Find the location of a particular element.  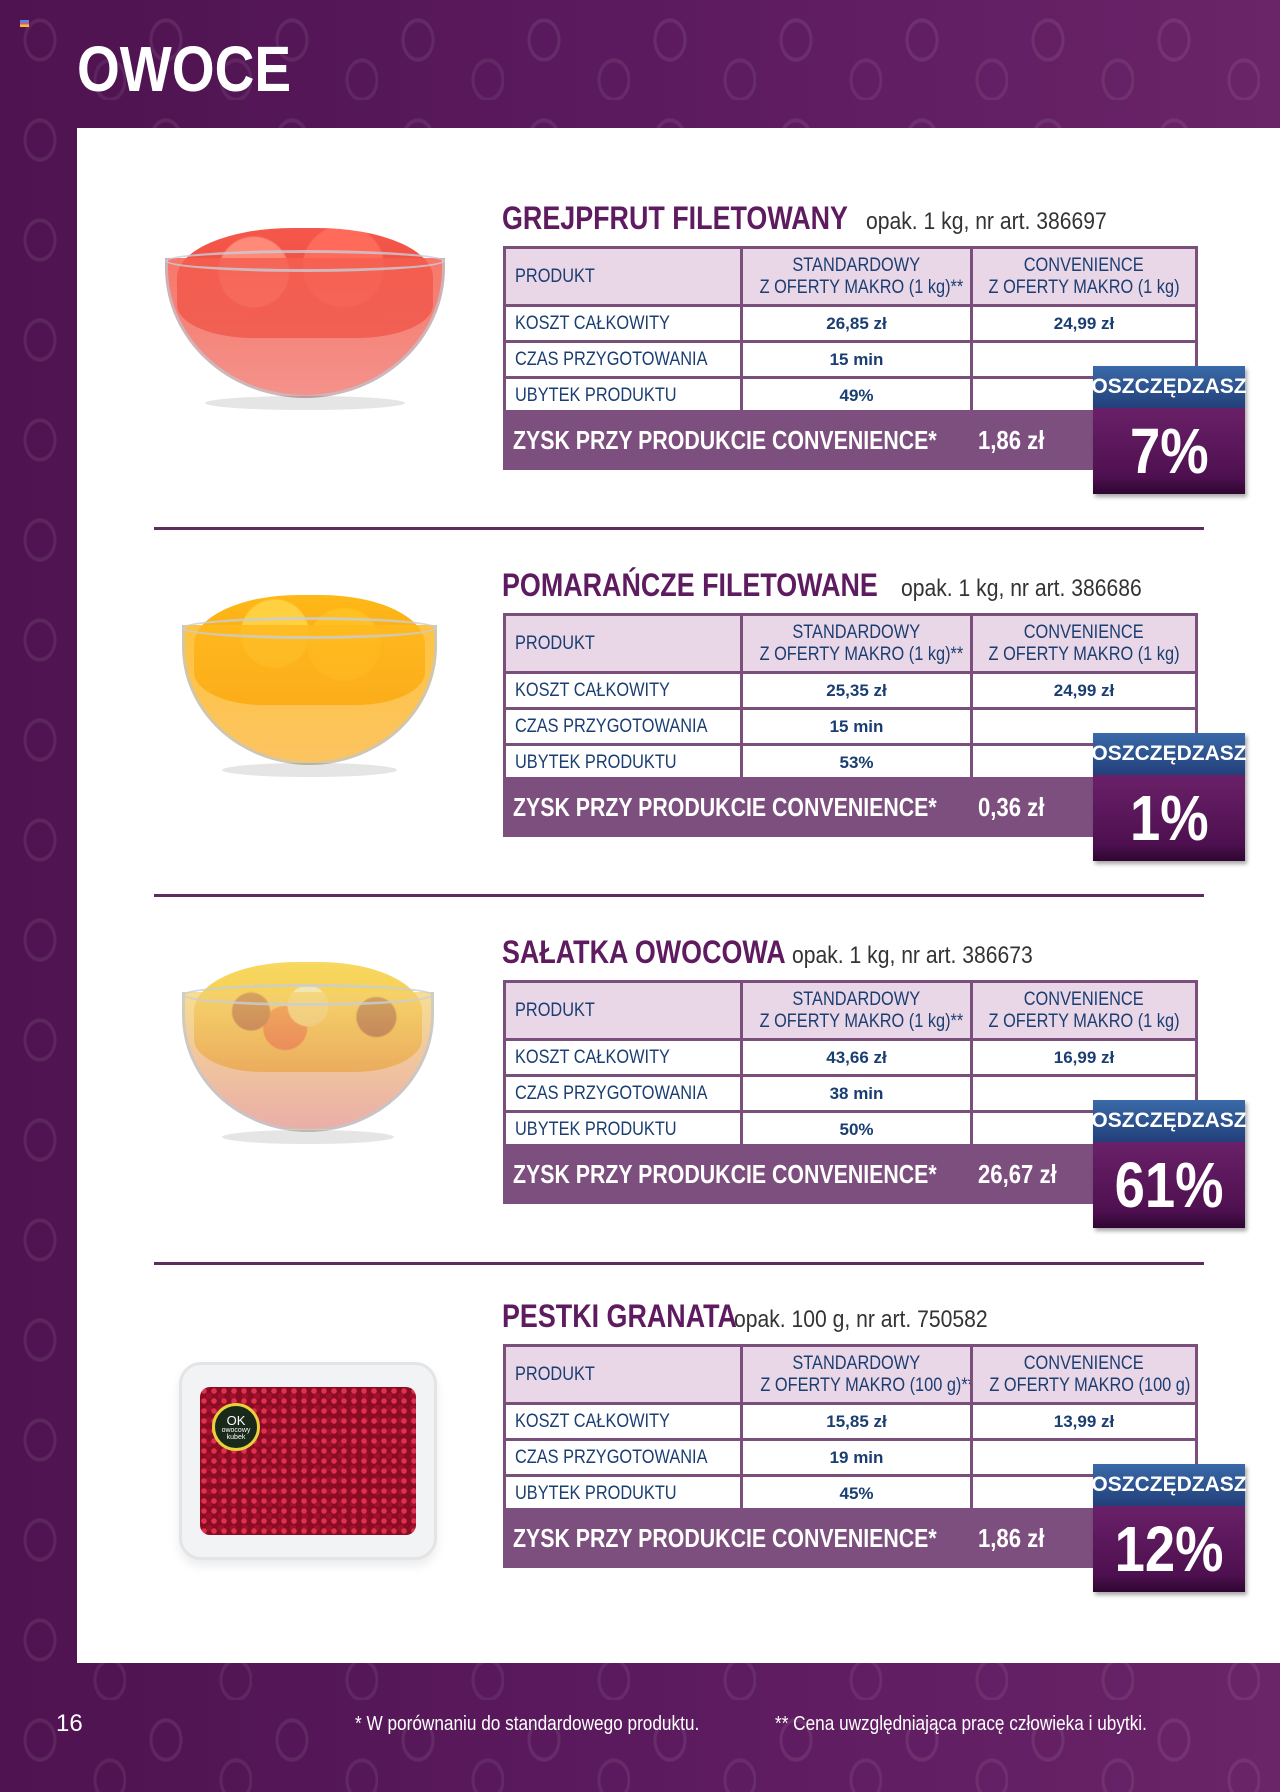

product-image-pomegranate: OK owocowy kubek is located at coordinates (308, 1461).